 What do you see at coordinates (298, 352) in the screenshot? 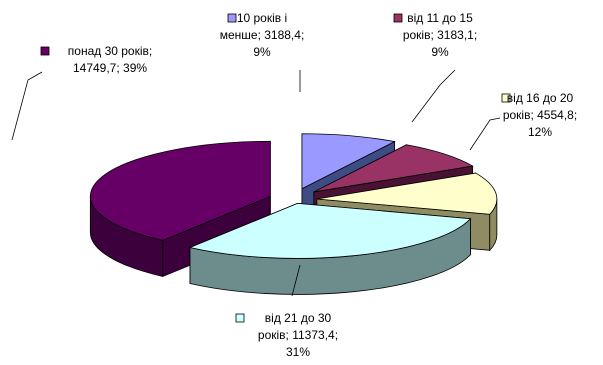
I see `data-label: 31%` at bounding box center [298, 352].